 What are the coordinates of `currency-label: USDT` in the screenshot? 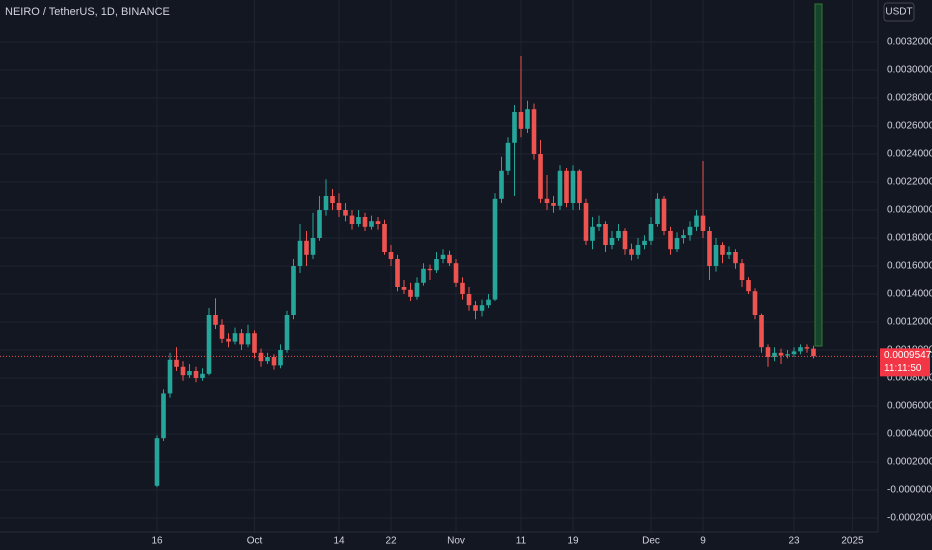 It's located at (898, 12).